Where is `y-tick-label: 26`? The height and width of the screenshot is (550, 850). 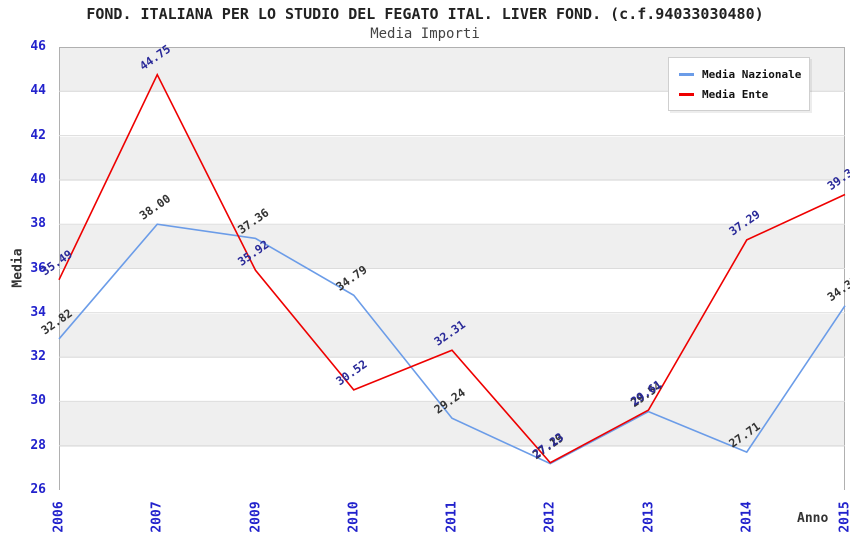
y-tick-label: 26 is located at coordinates (38, 489).